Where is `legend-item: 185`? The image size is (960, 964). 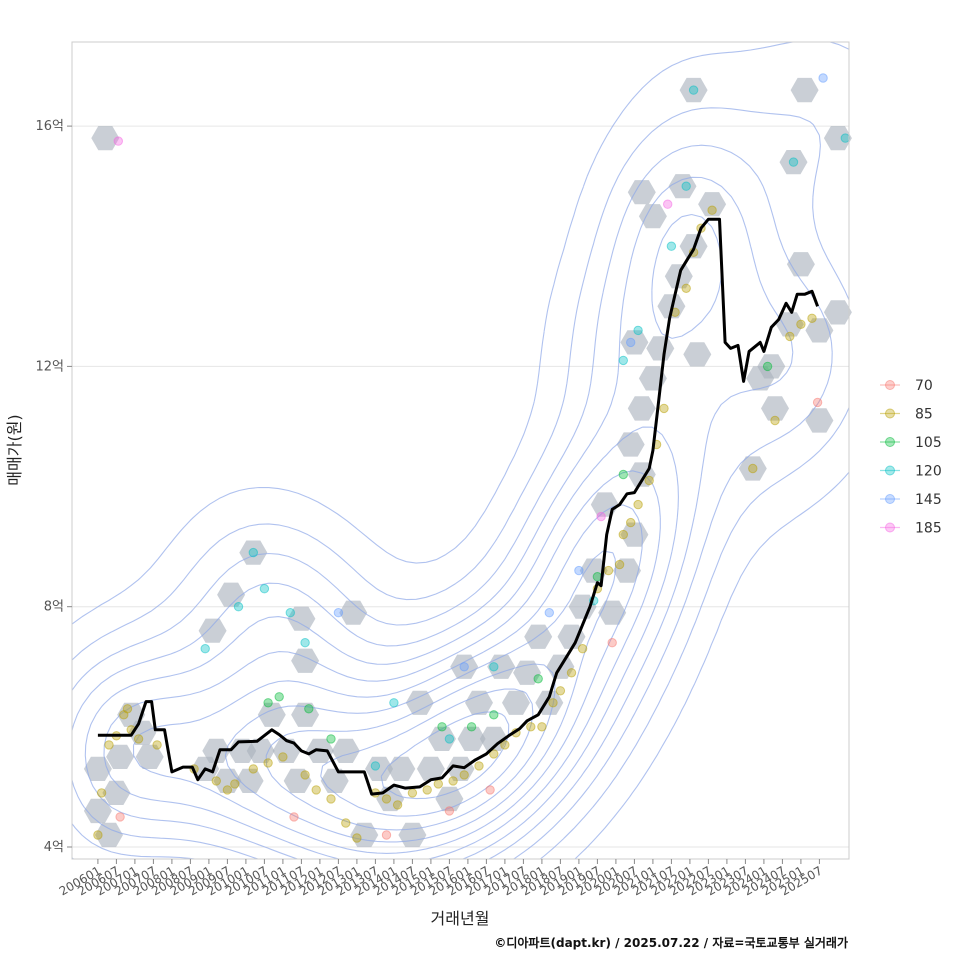
legend-item: 185 is located at coordinates (911, 529).